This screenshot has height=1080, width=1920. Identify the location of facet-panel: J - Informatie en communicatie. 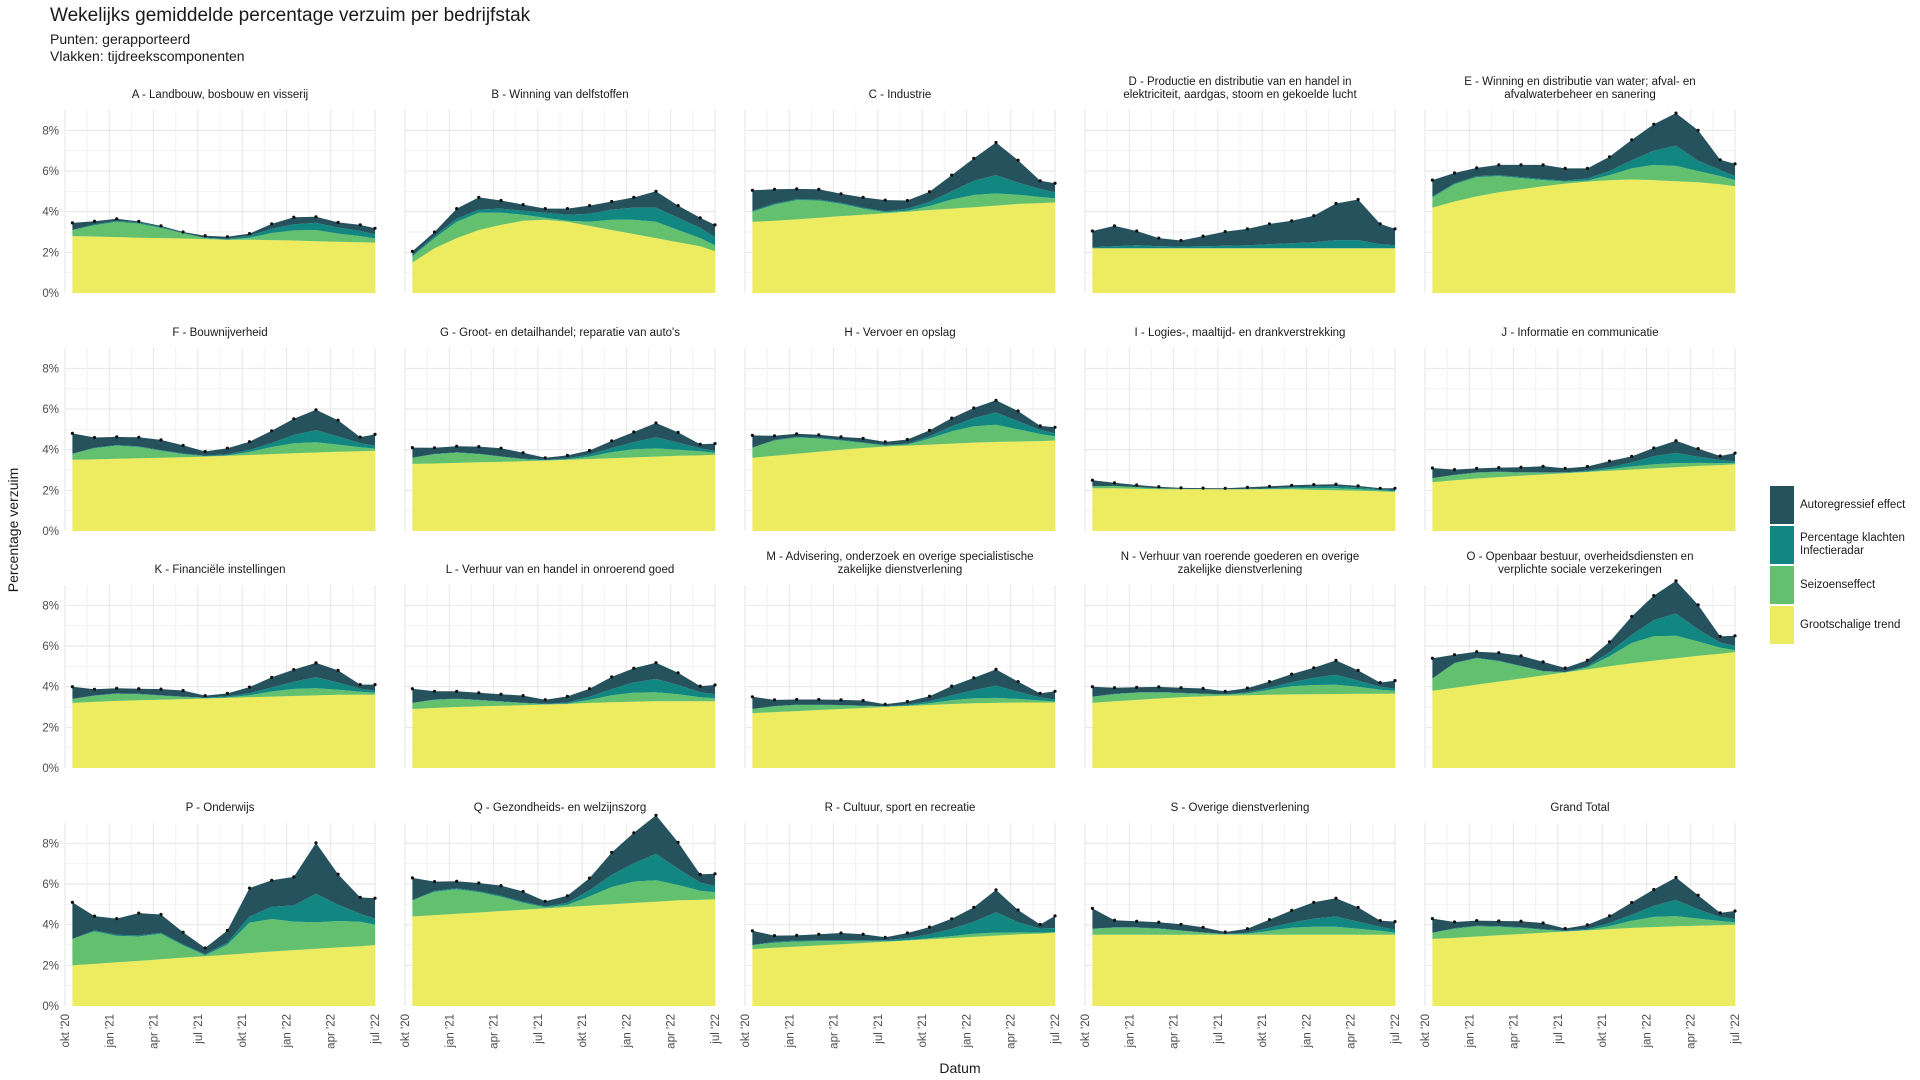
(1580, 429).